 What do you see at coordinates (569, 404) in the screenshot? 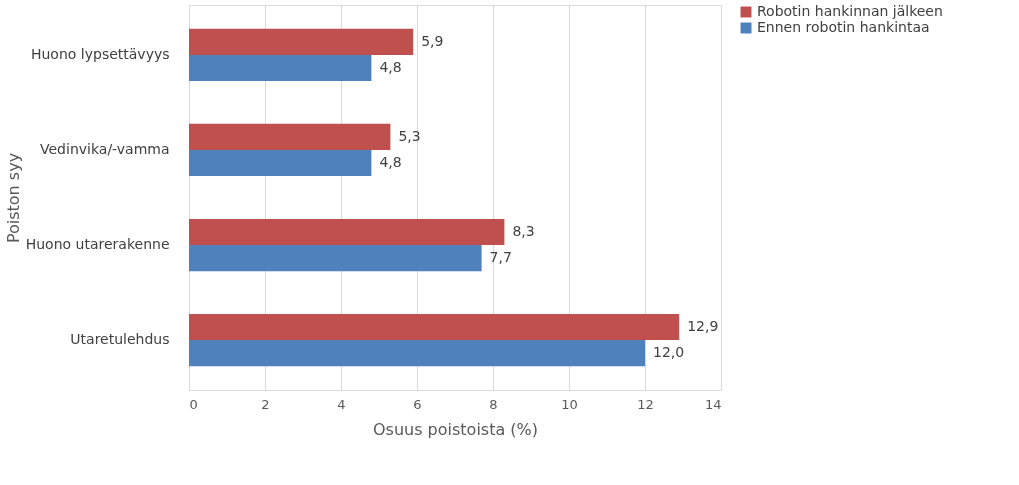
I see `x-tick-label: 10` at bounding box center [569, 404].